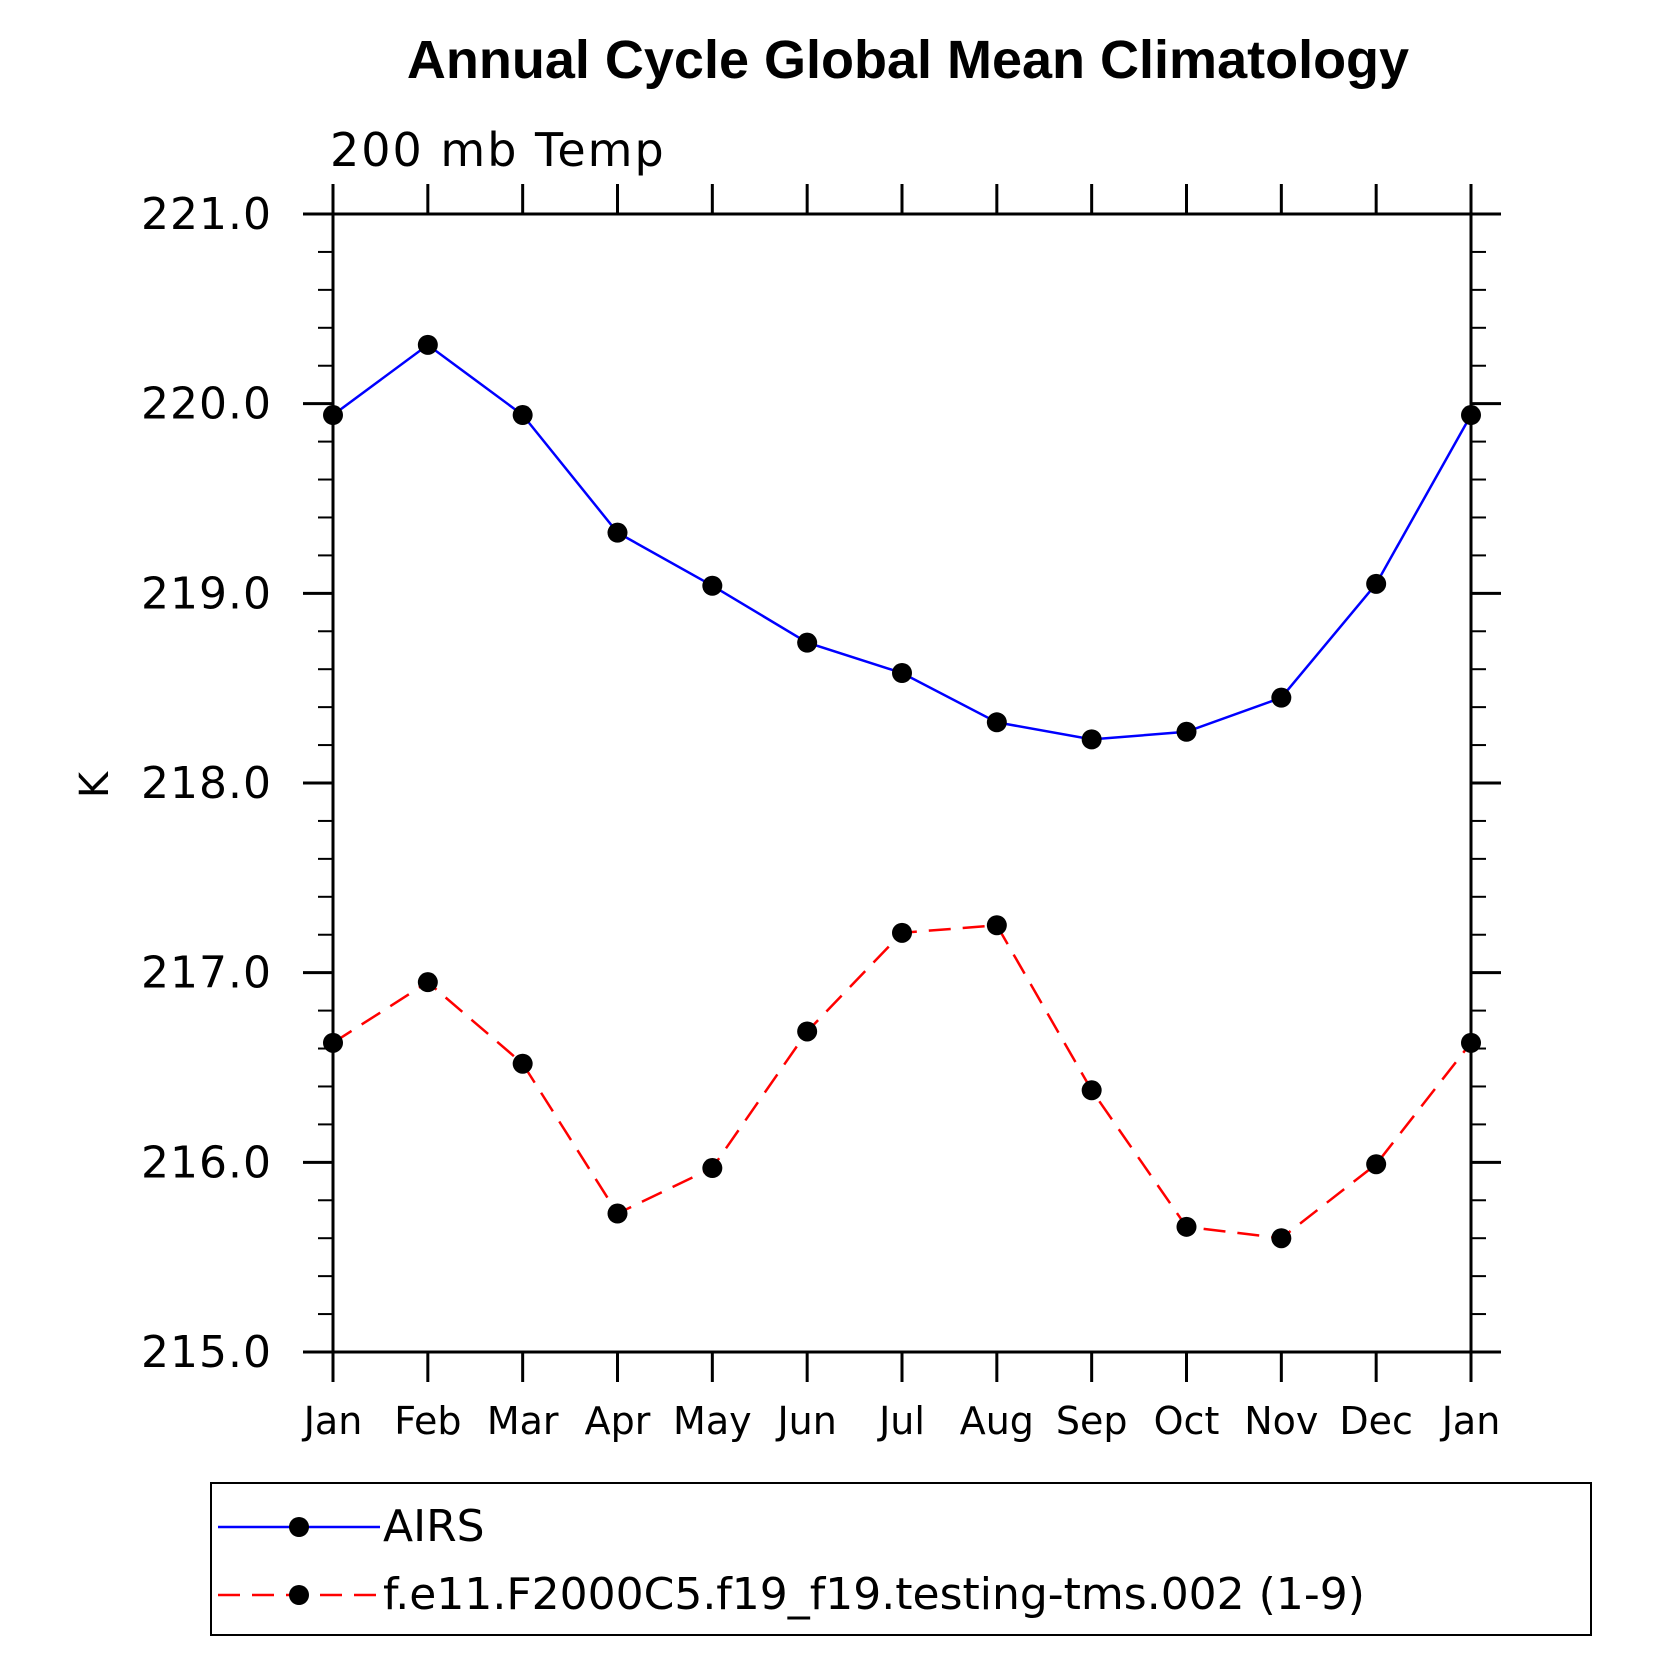  Describe the element at coordinates (1281, 1421) in the screenshot. I see `x-tick-label: Nov` at that location.